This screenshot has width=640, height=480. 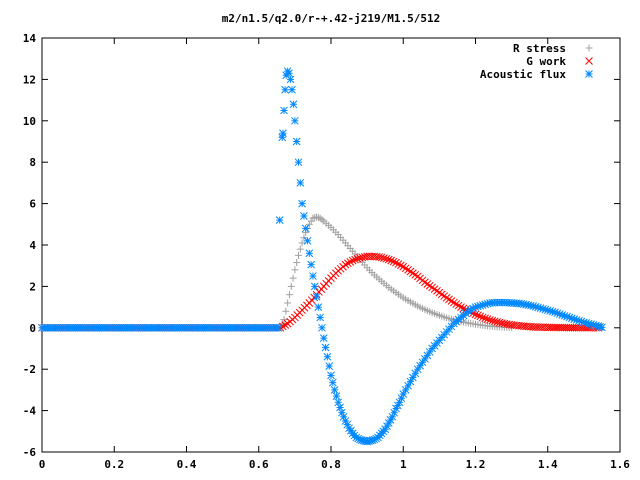 What do you see at coordinates (32, 162) in the screenshot?
I see `y-tick-label: 8` at bounding box center [32, 162].